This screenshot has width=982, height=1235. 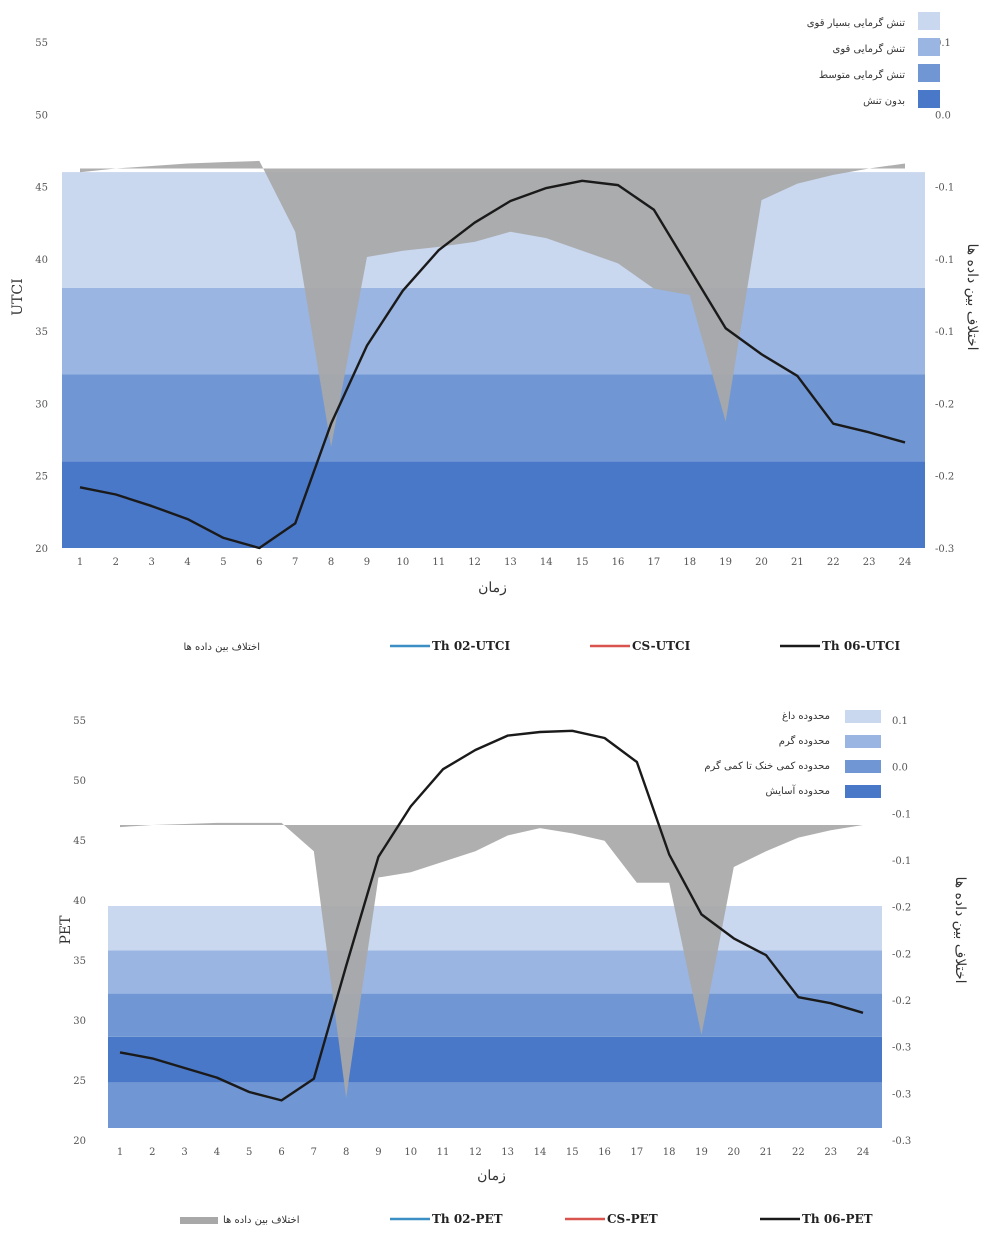 What do you see at coordinates (766, 1152) in the screenshot?
I see `x-tick-label: 21` at bounding box center [766, 1152].